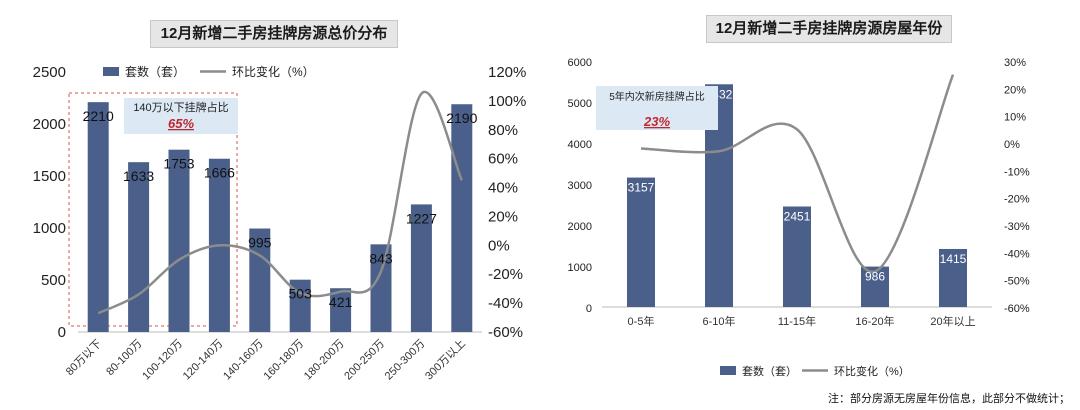  I want to click on y2-axis-tick-label: 60%, so click(503, 159).